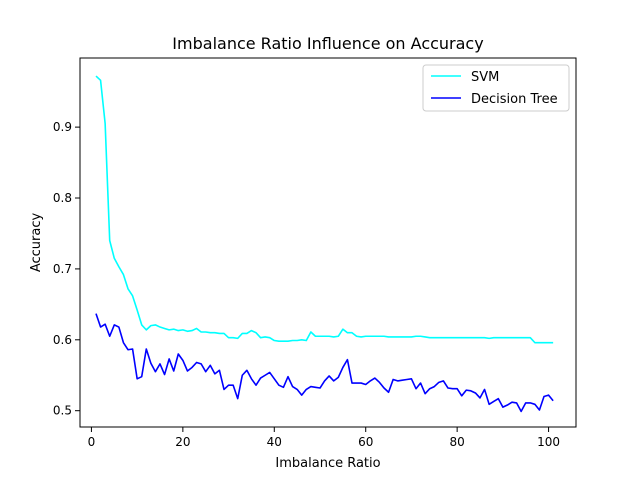 This screenshot has width=640, height=480. Describe the element at coordinates (485, 77) in the screenshot. I see `legend-label-svm: SVM` at that location.